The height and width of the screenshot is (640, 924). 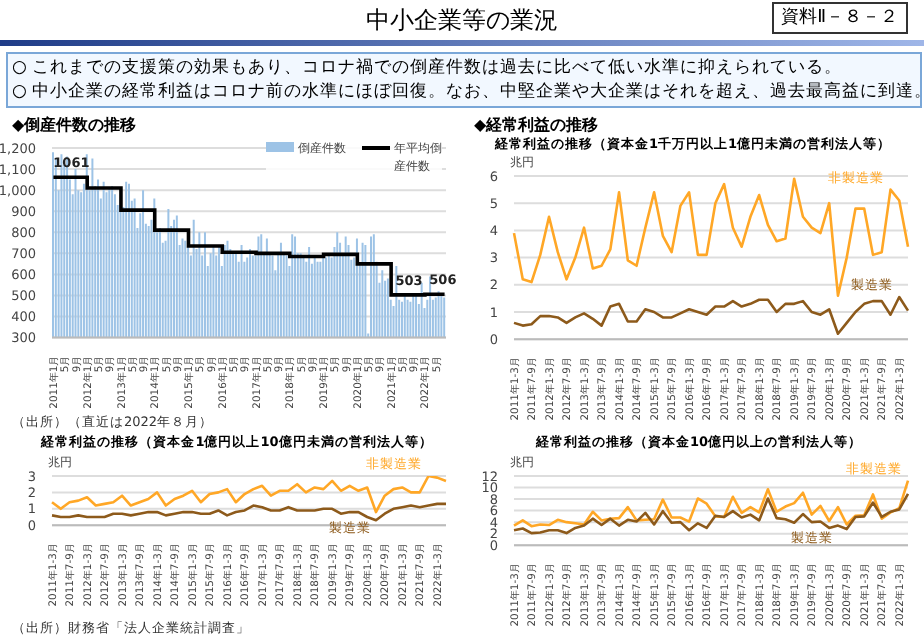 What do you see at coordinates (74, 125) in the screenshot?
I see `chart-title: ◆倒産件数の推移` at bounding box center [74, 125].